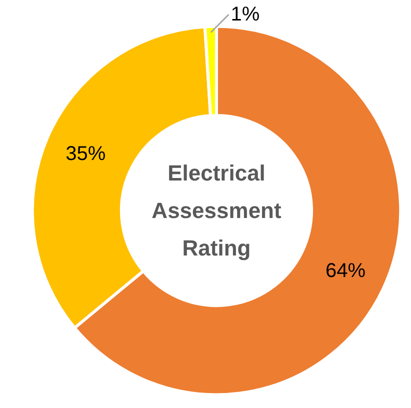 This screenshot has width=411, height=408. Describe the element at coordinates (217, 210) in the screenshot. I see `text: Electrical Assessment Rating` at that location.